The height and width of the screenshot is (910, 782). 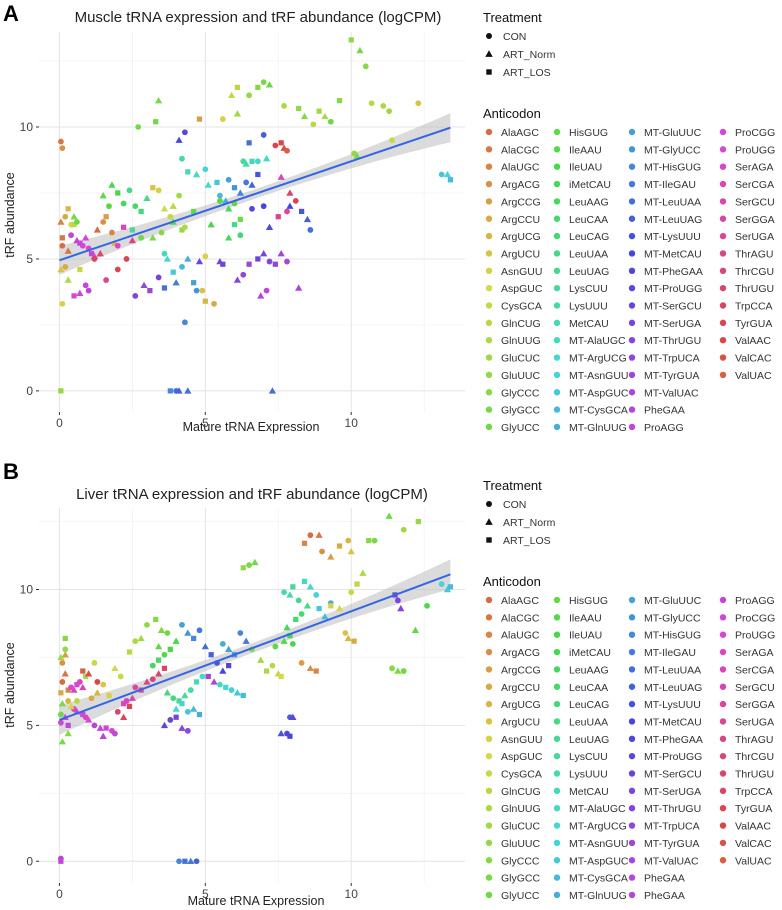 What do you see at coordinates (29, 725) in the screenshot?
I see `y-tick-label: 5` at bounding box center [29, 725].